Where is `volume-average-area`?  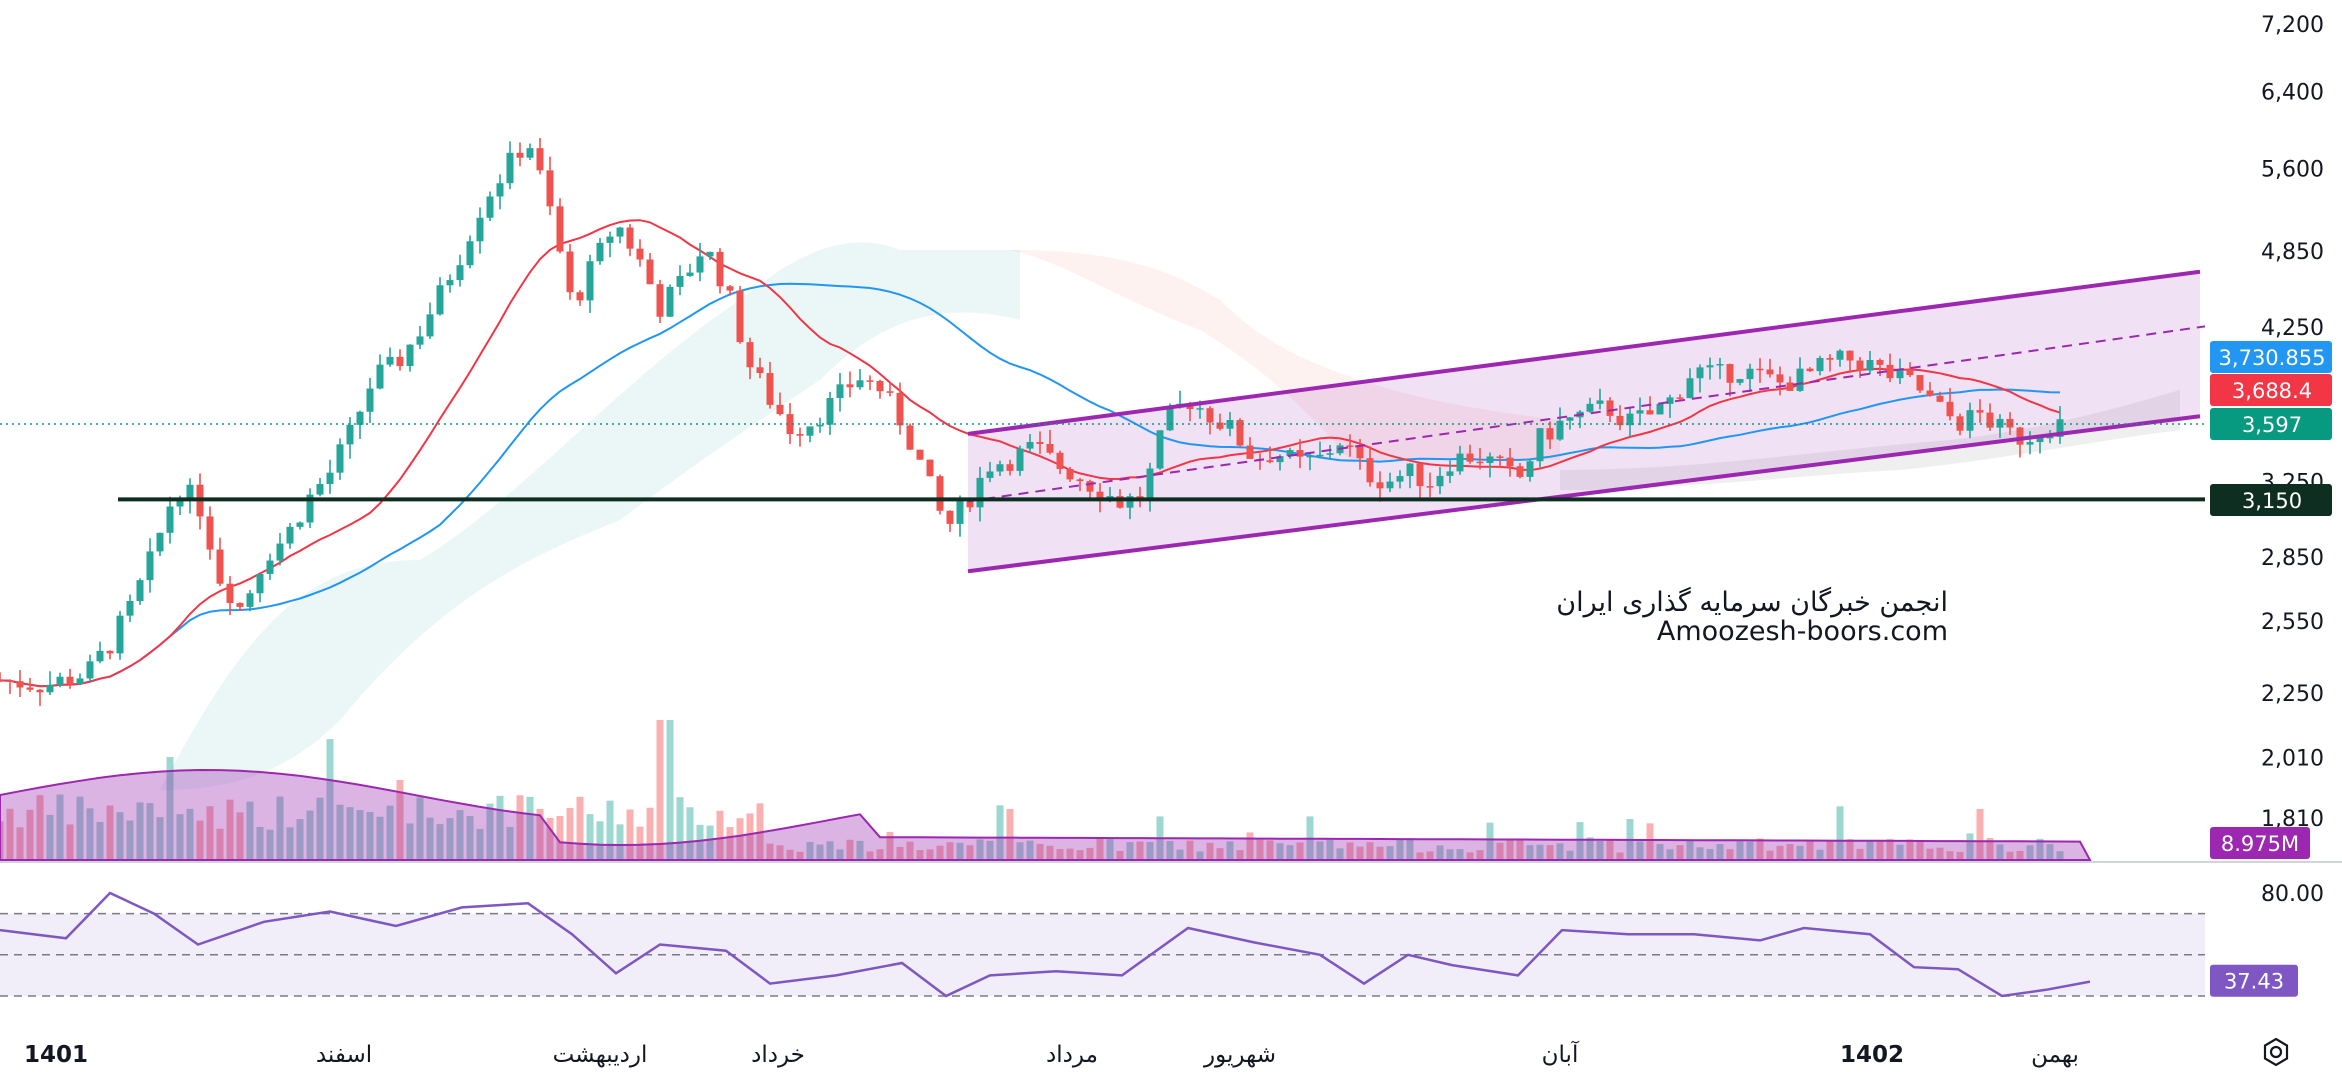
volume-average-area is located at coordinates (1046, 814).